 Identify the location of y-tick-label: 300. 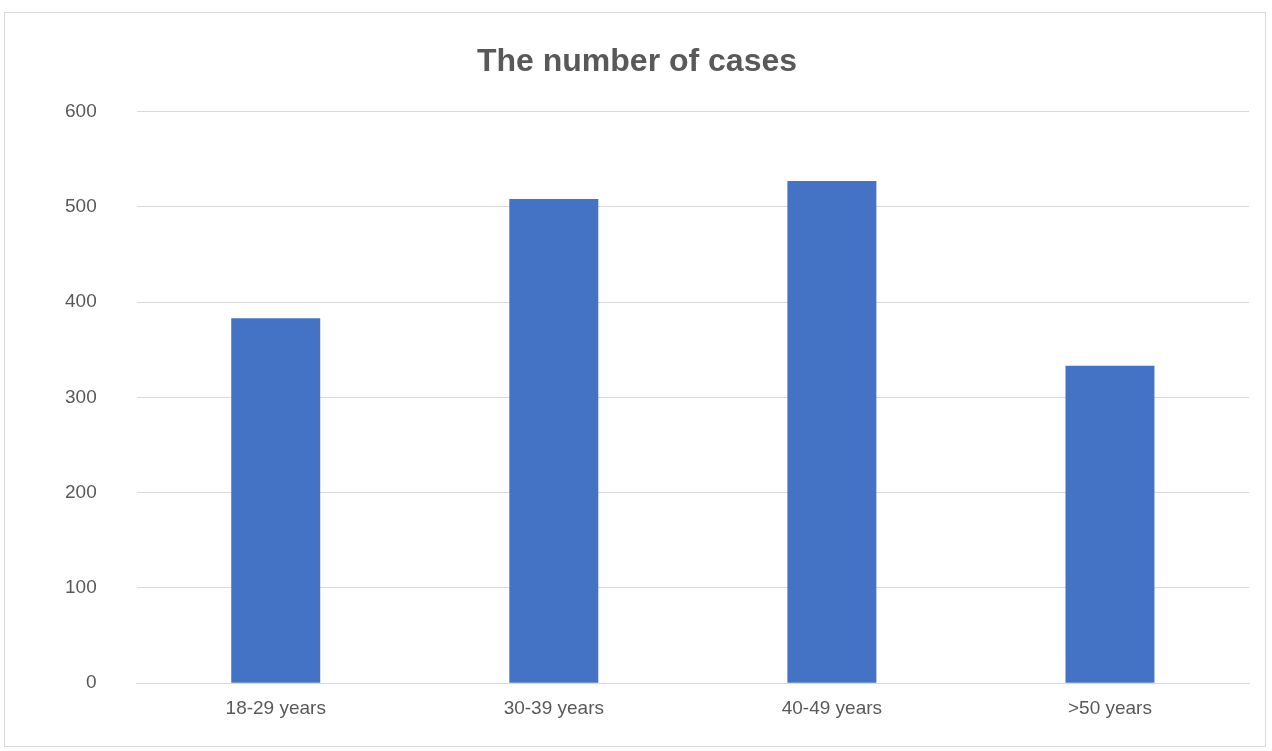
(81, 396).